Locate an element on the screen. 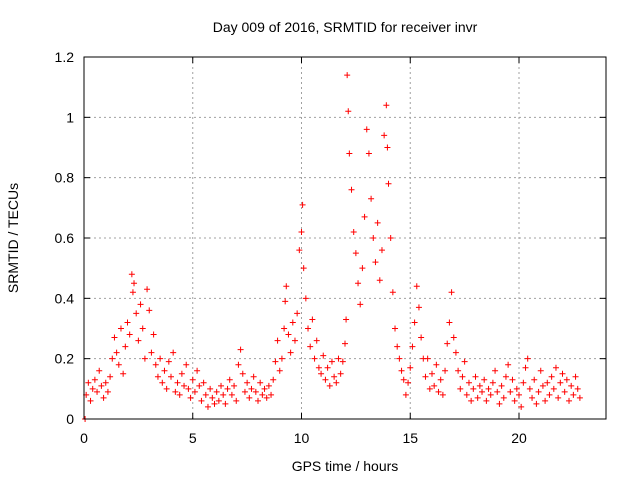  y-tick-label: 0 is located at coordinates (70, 419).